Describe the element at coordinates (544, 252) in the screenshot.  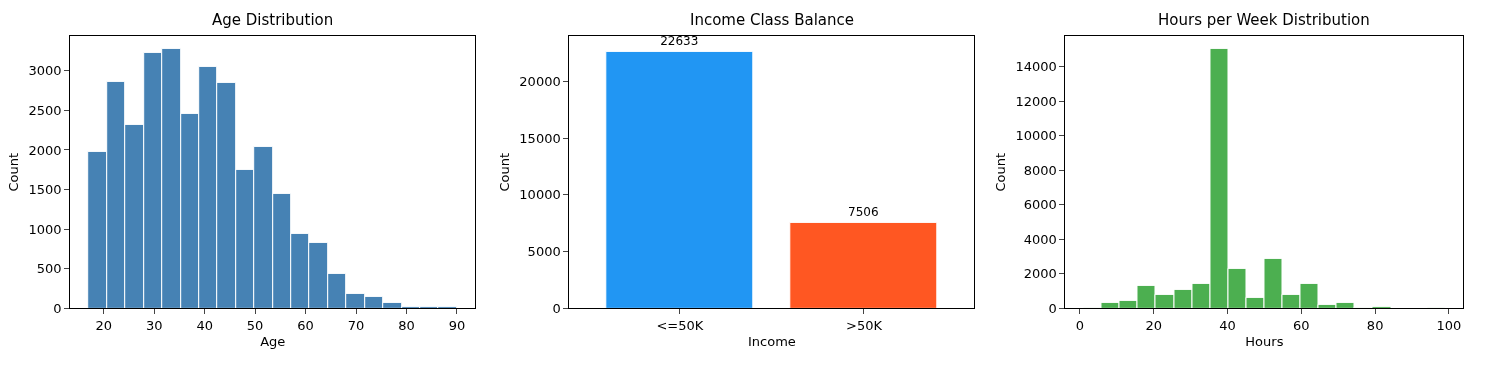
I see `y-tick-label: 5000` at that location.